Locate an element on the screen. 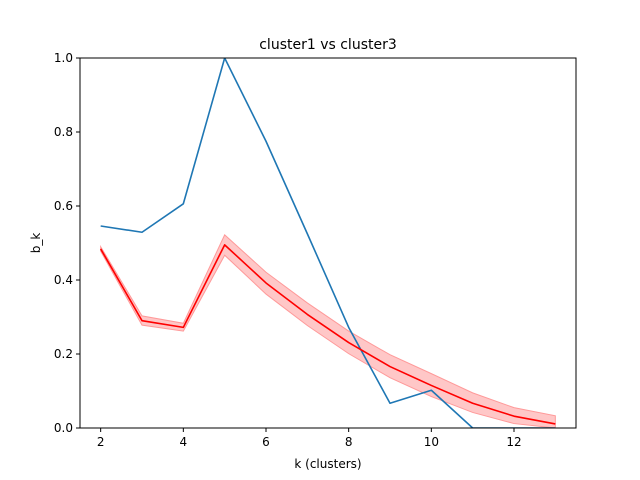 This screenshot has height=480, width=640. y-tick-label: 0.4 is located at coordinates (63, 280).